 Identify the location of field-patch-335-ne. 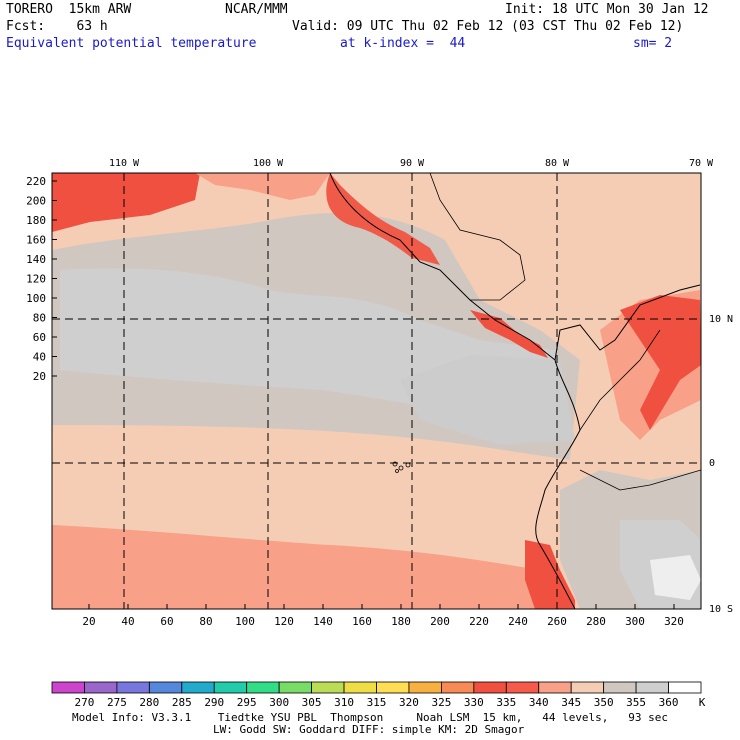
(660, 362).